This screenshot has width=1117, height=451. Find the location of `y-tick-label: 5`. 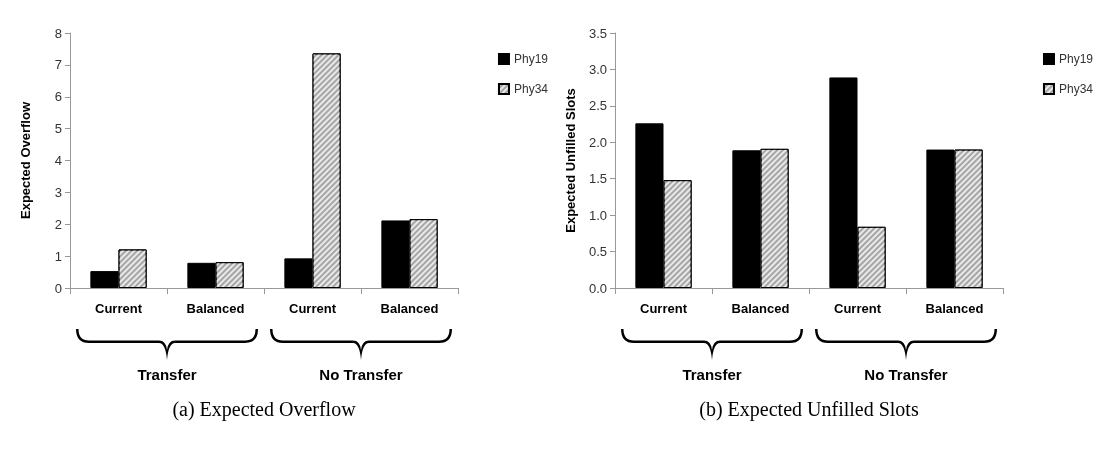

y-tick-label: 5 is located at coordinates (58, 129).